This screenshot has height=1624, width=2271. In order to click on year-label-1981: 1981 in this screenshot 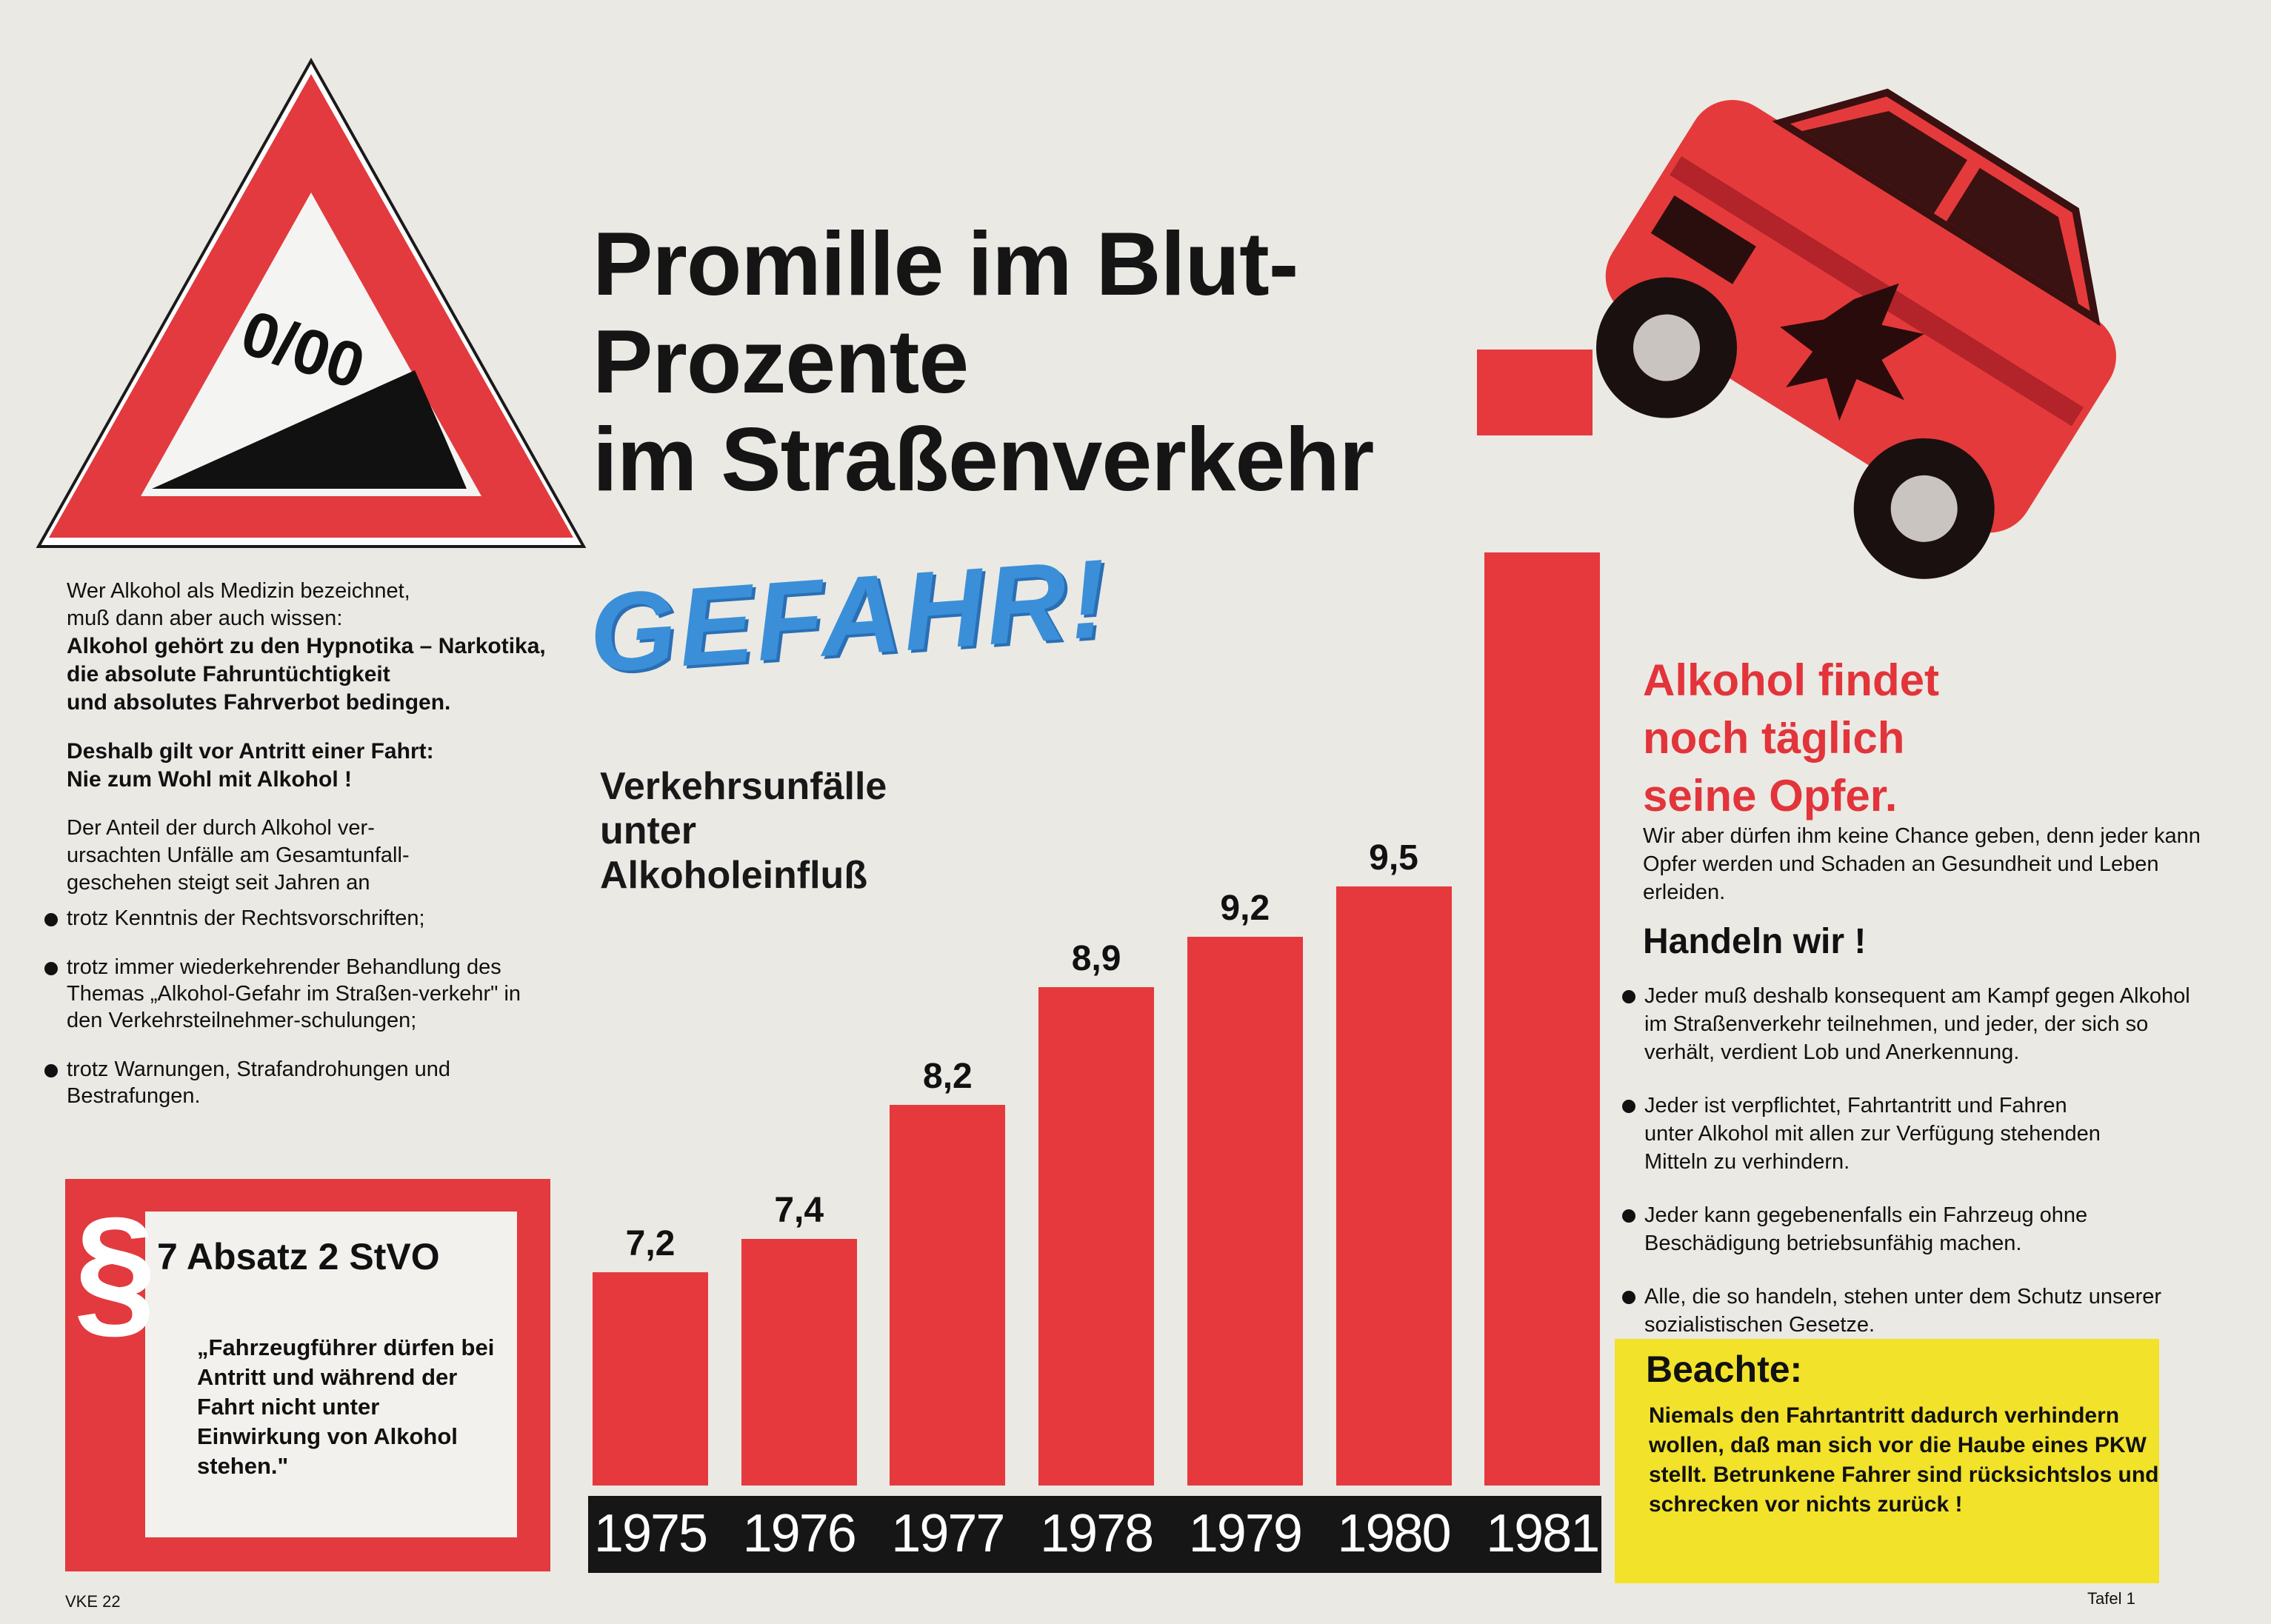, I will do `click(1543, 1533)`.